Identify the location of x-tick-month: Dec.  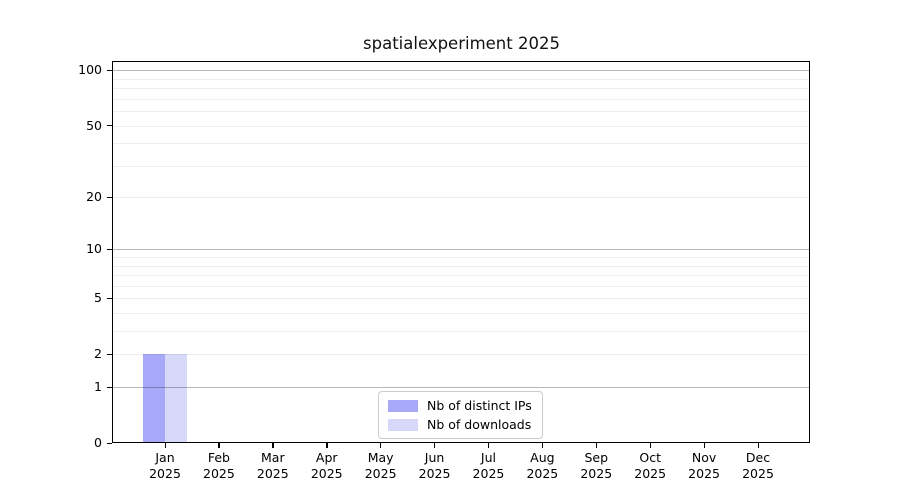
(758, 457).